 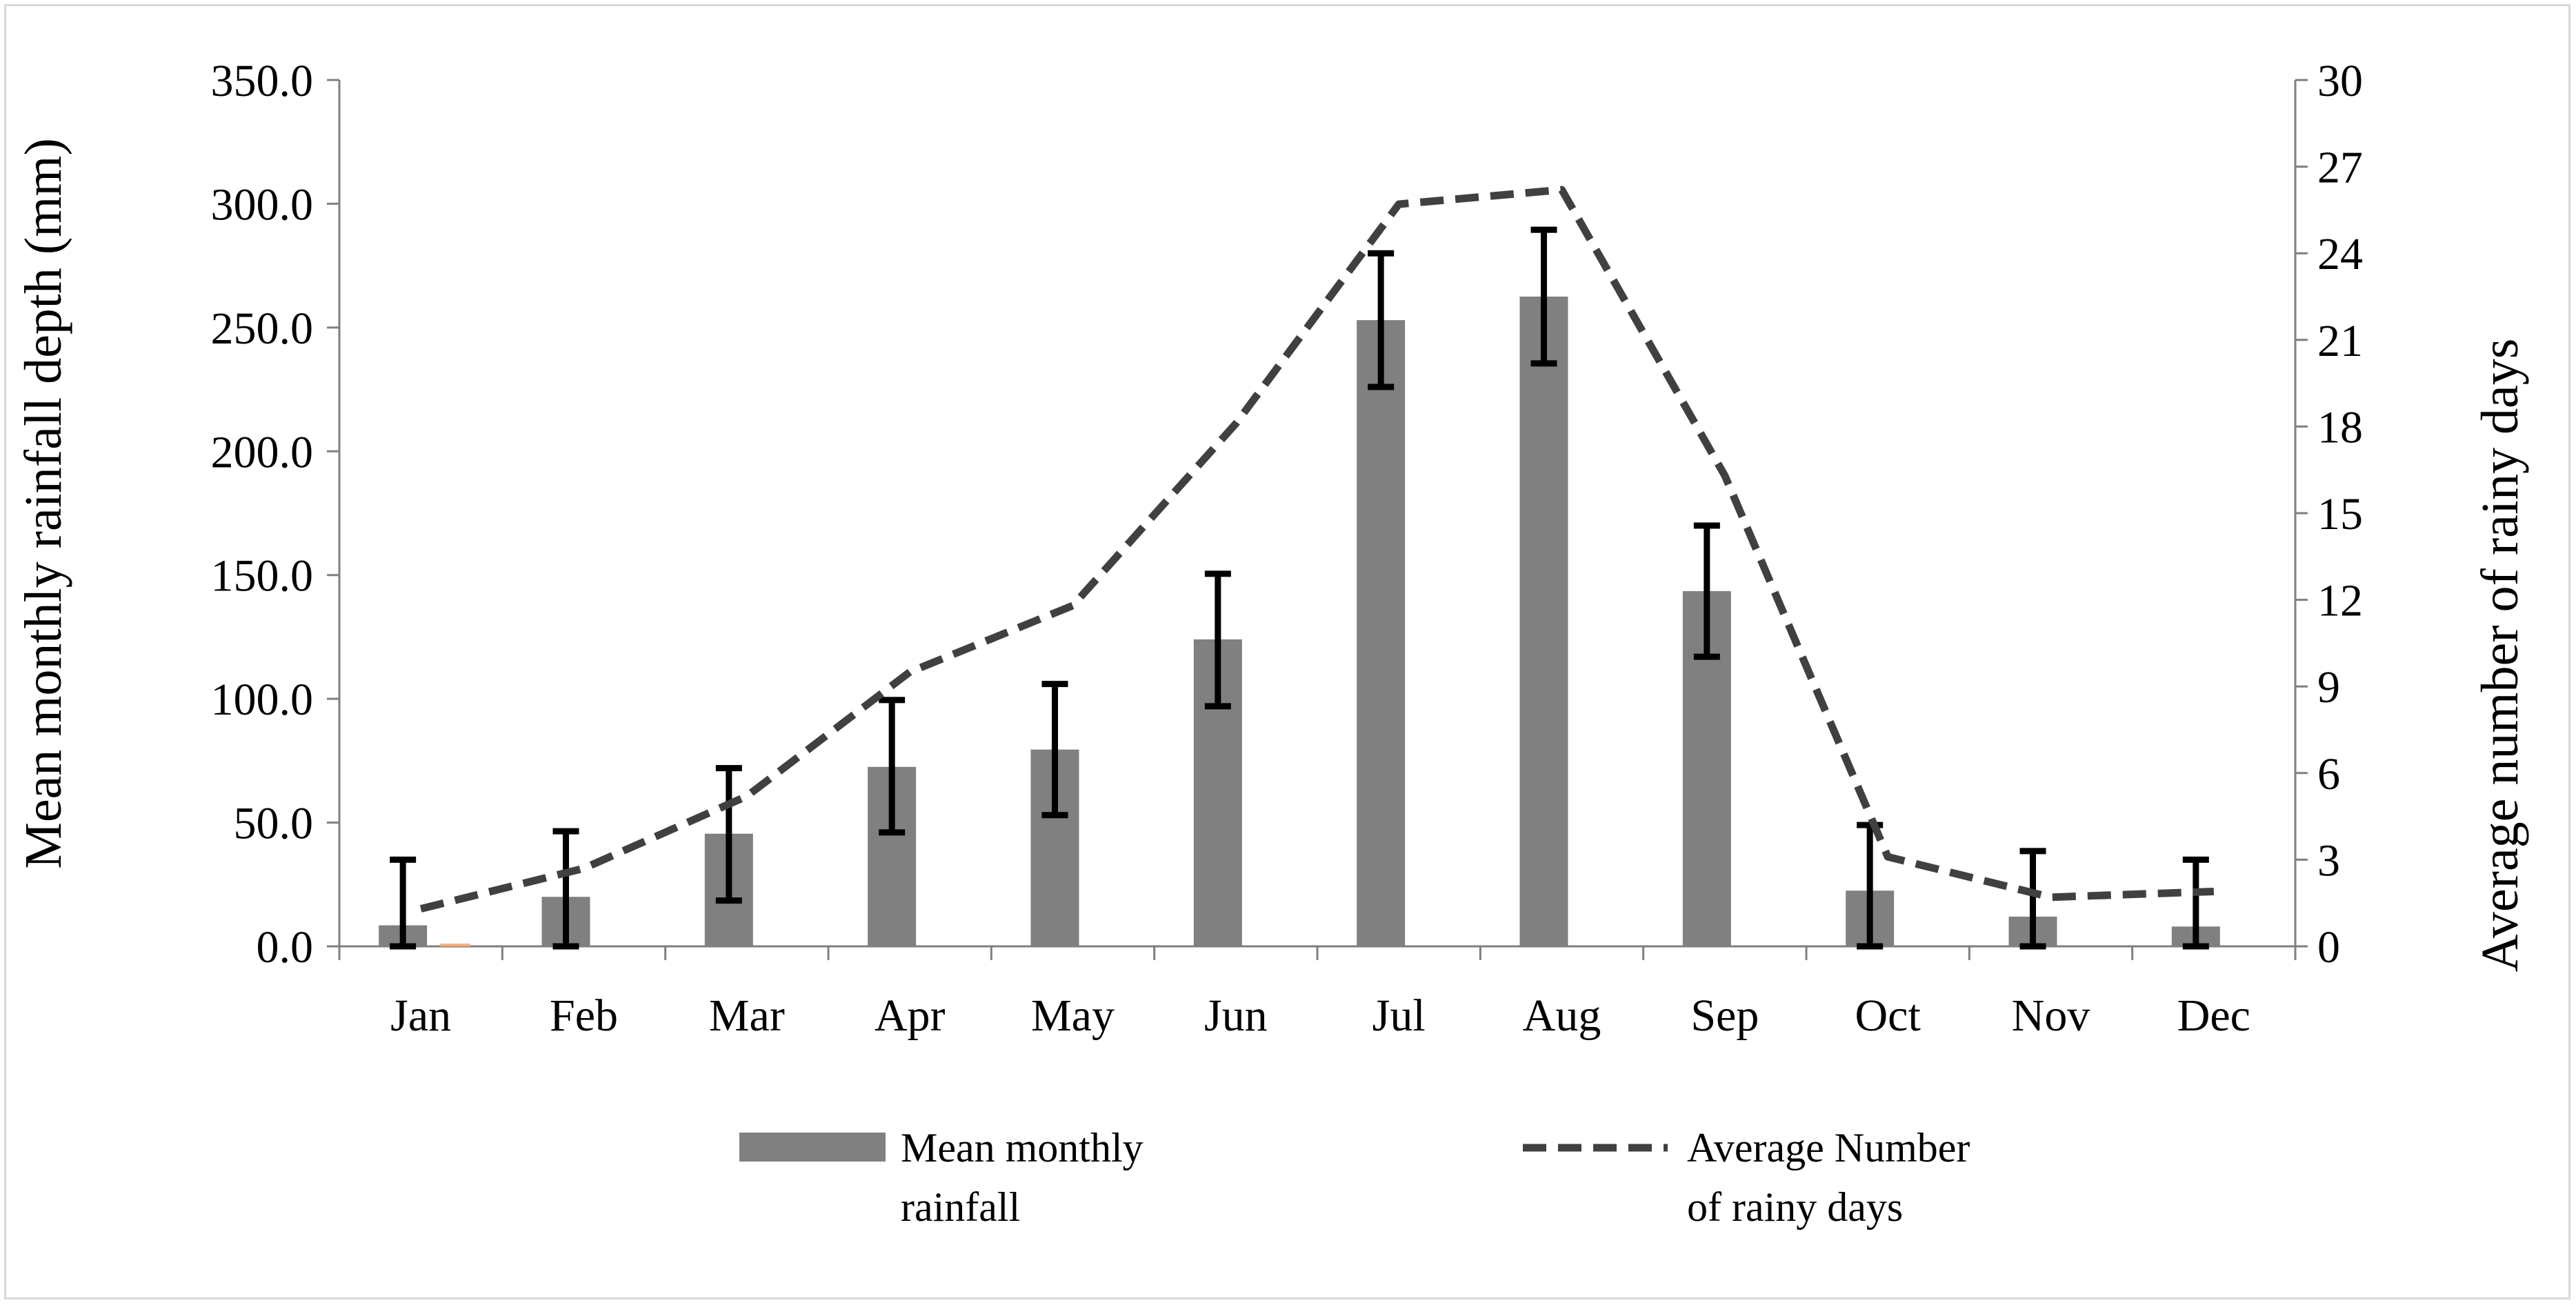 What do you see at coordinates (2213, 1016) in the screenshot?
I see `x-tick-label: Dec` at bounding box center [2213, 1016].